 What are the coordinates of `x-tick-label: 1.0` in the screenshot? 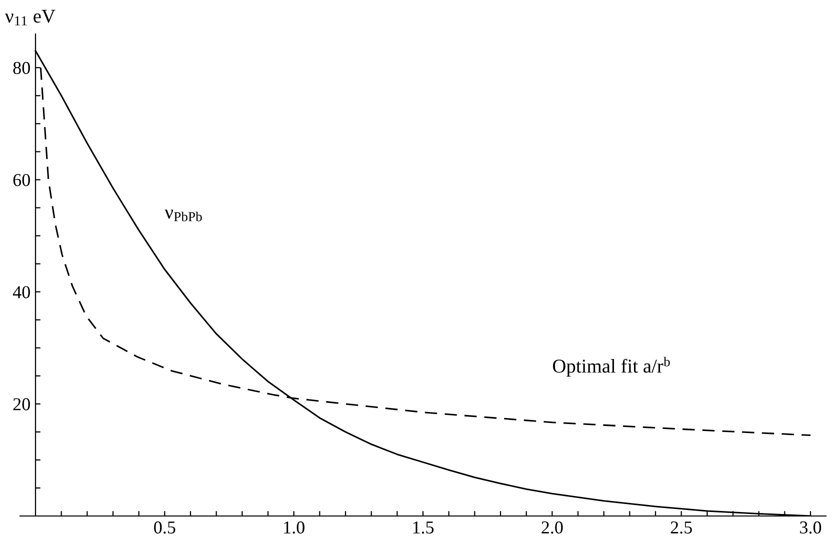 It's located at (294, 527).